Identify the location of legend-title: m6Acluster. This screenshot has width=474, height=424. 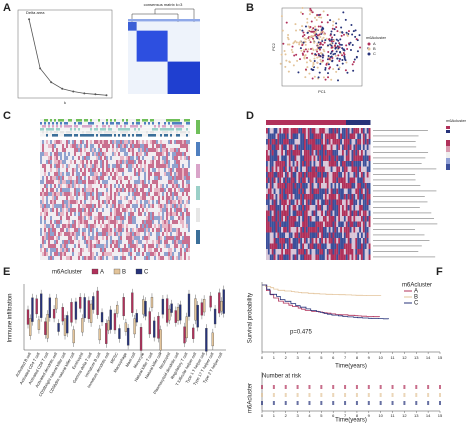
(417, 286).